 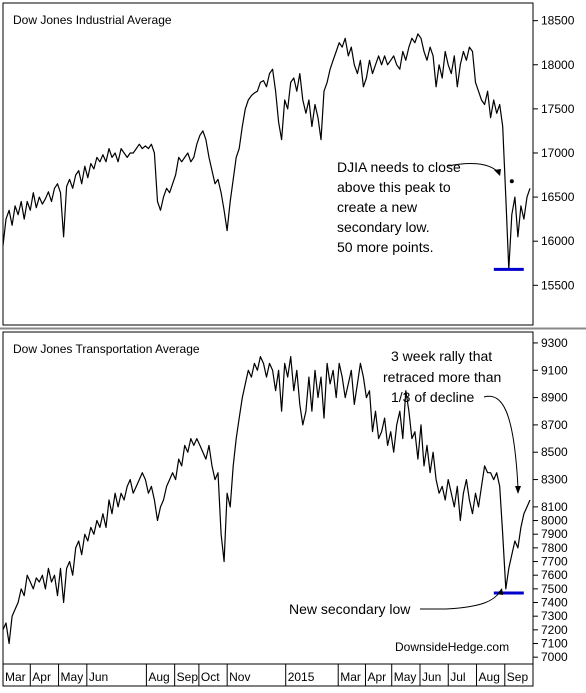 What do you see at coordinates (92, 20) in the screenshot?
I see `djia-title: Dow Jones Industrial Average` at bounding box center [92, 20].